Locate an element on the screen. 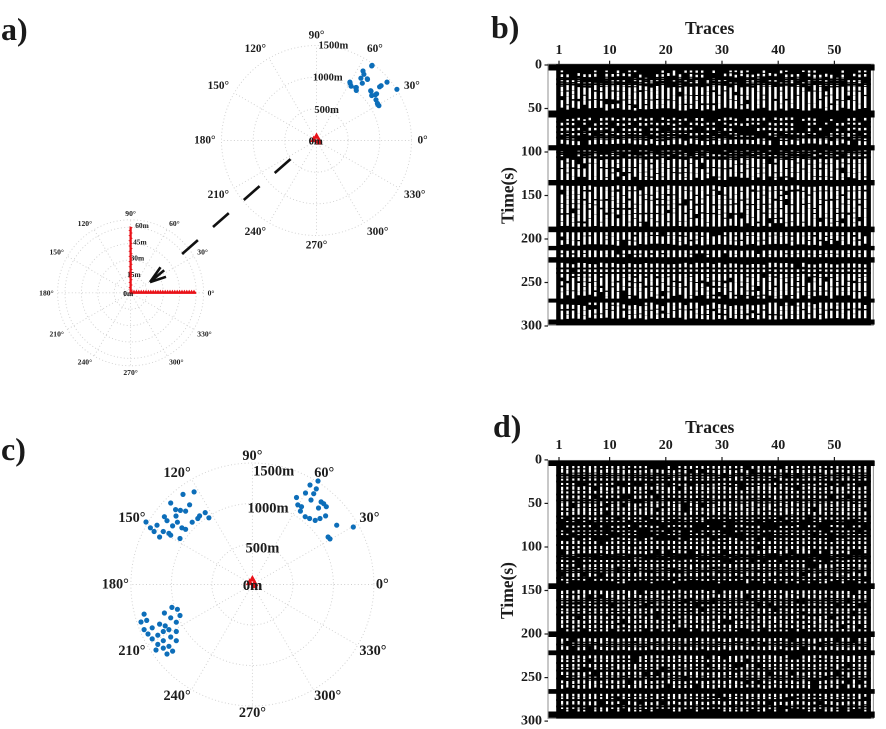 The height and width of the screenshot is (729, 886). svg-text: a) is located at coordinates (14, 29).